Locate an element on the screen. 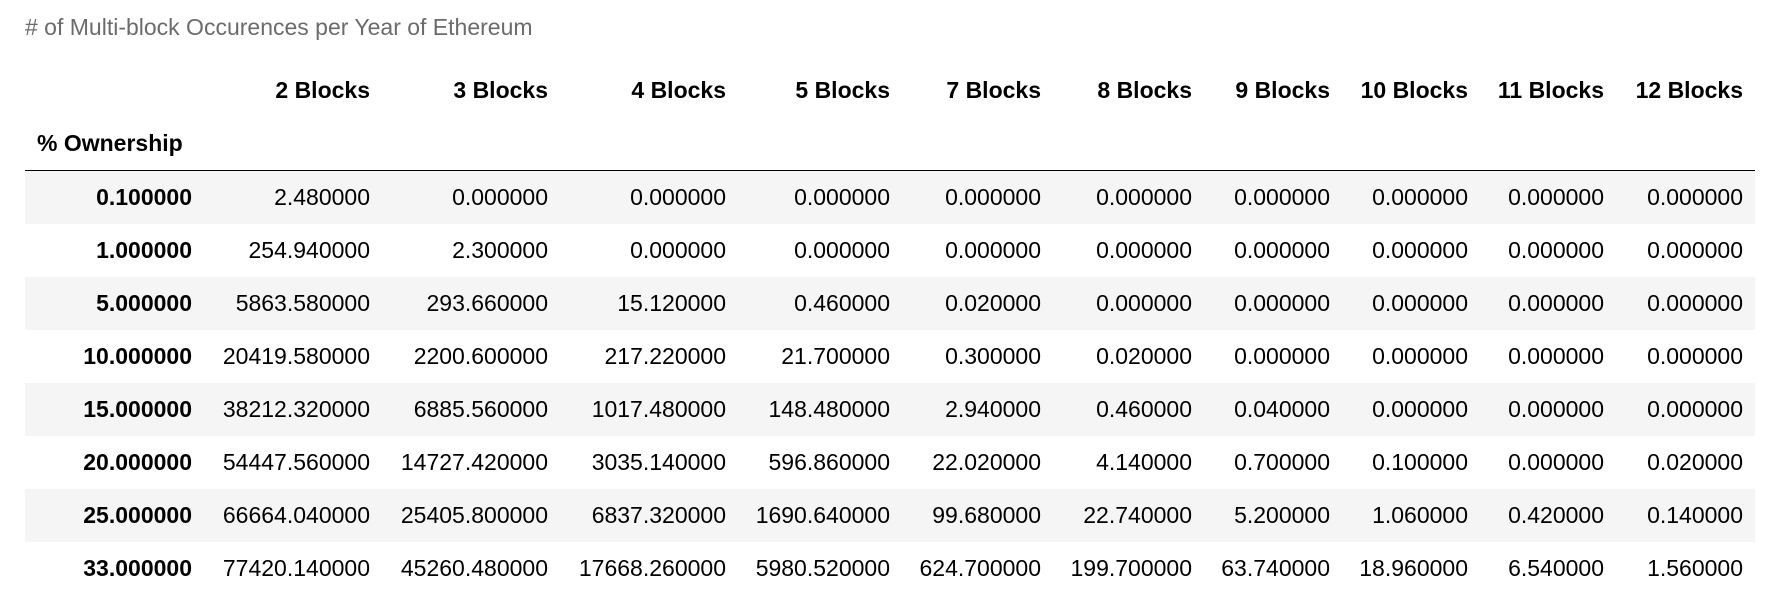 The height and width of the screenshot is (612, 1784). table-cell: 199.700000 is located at coordinates (1131, 568).